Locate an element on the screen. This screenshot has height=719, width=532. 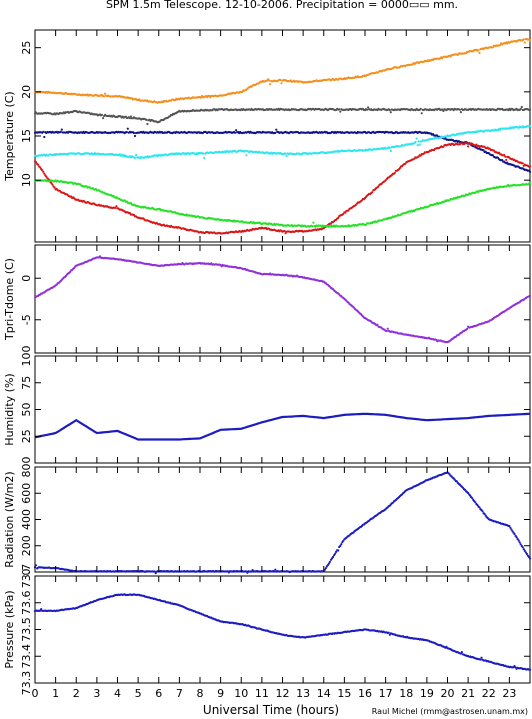
y-tick-label: 73.4 is located at coordinates (26, 656).